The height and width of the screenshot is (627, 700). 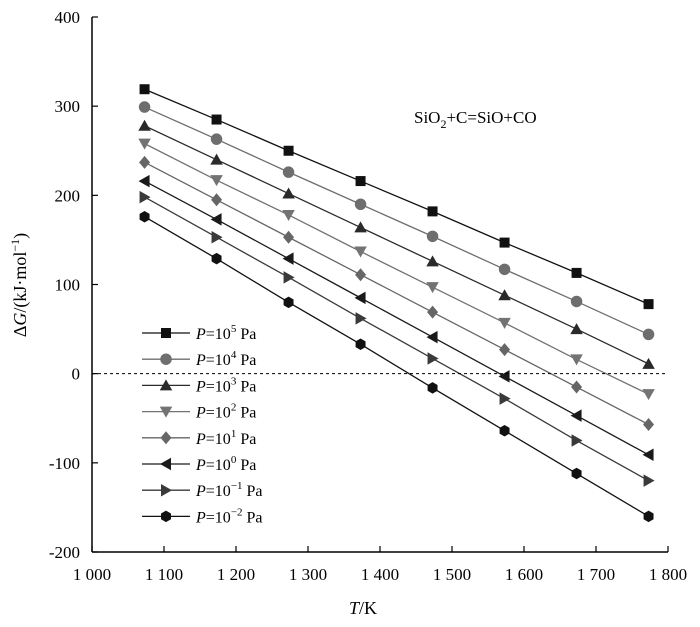 I want to click on legend-item: P=104 Pa, so click(x=199, y=359).